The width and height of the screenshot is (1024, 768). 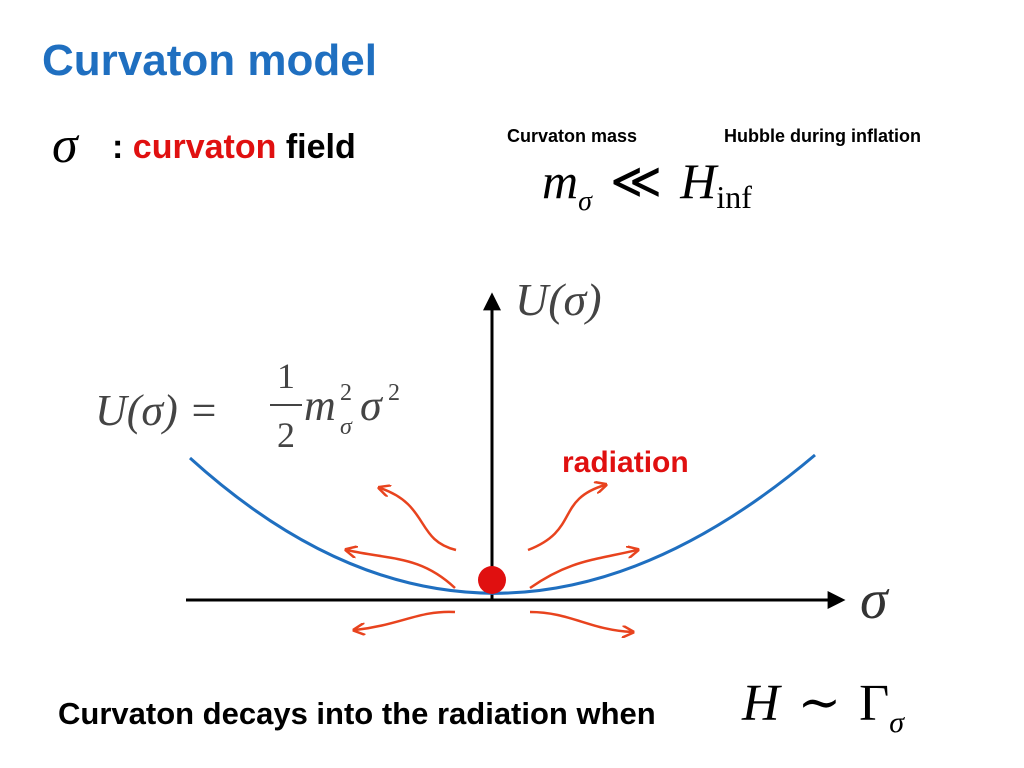 I want to click on footer-formula: H ∼ Γσ, so click(x=823, y=707).